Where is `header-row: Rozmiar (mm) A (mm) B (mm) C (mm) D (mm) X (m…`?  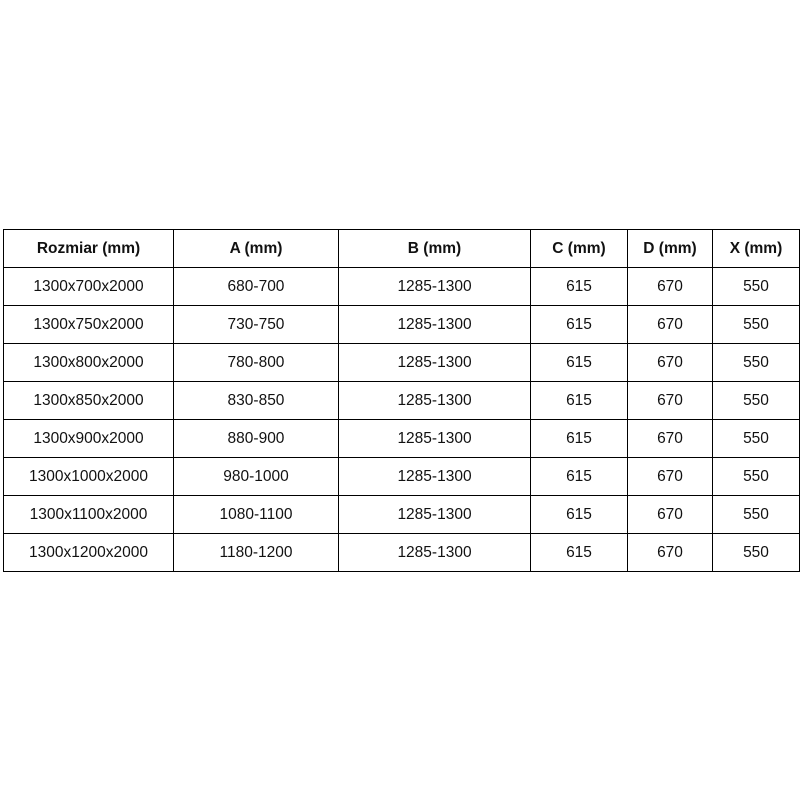 header-row: Rozmiar (mm) A (mm) B (mm) C (mm) D (mm) X (m… is located at coordinates (401, 248).